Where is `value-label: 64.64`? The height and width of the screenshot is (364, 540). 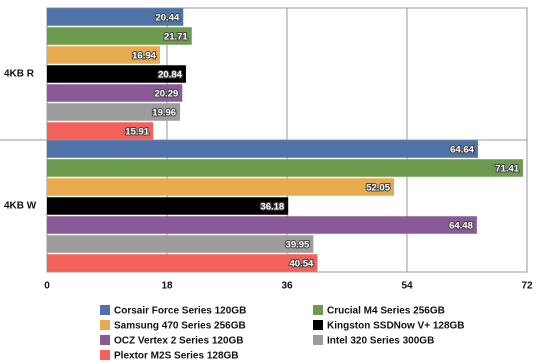
value-label: 64.64 is located at coordinates (462, 150).